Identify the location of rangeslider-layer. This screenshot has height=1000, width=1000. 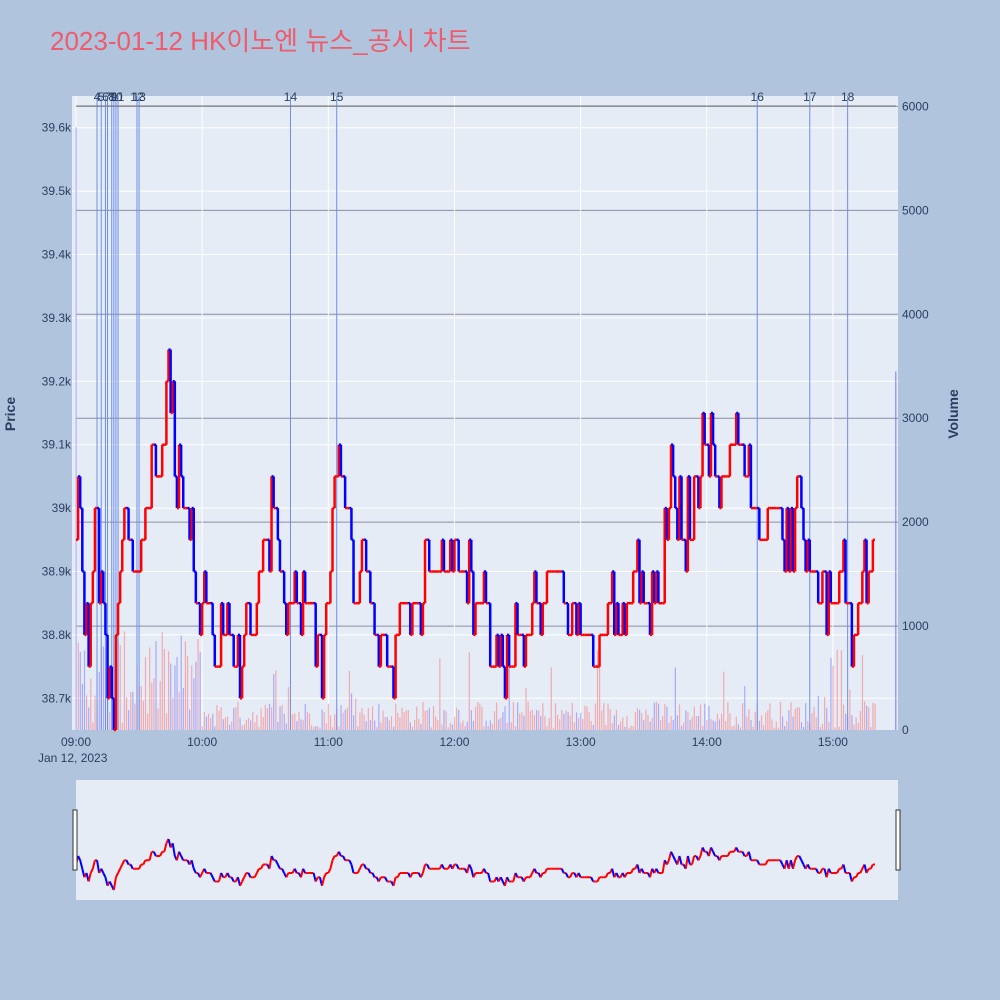
(486, 850).